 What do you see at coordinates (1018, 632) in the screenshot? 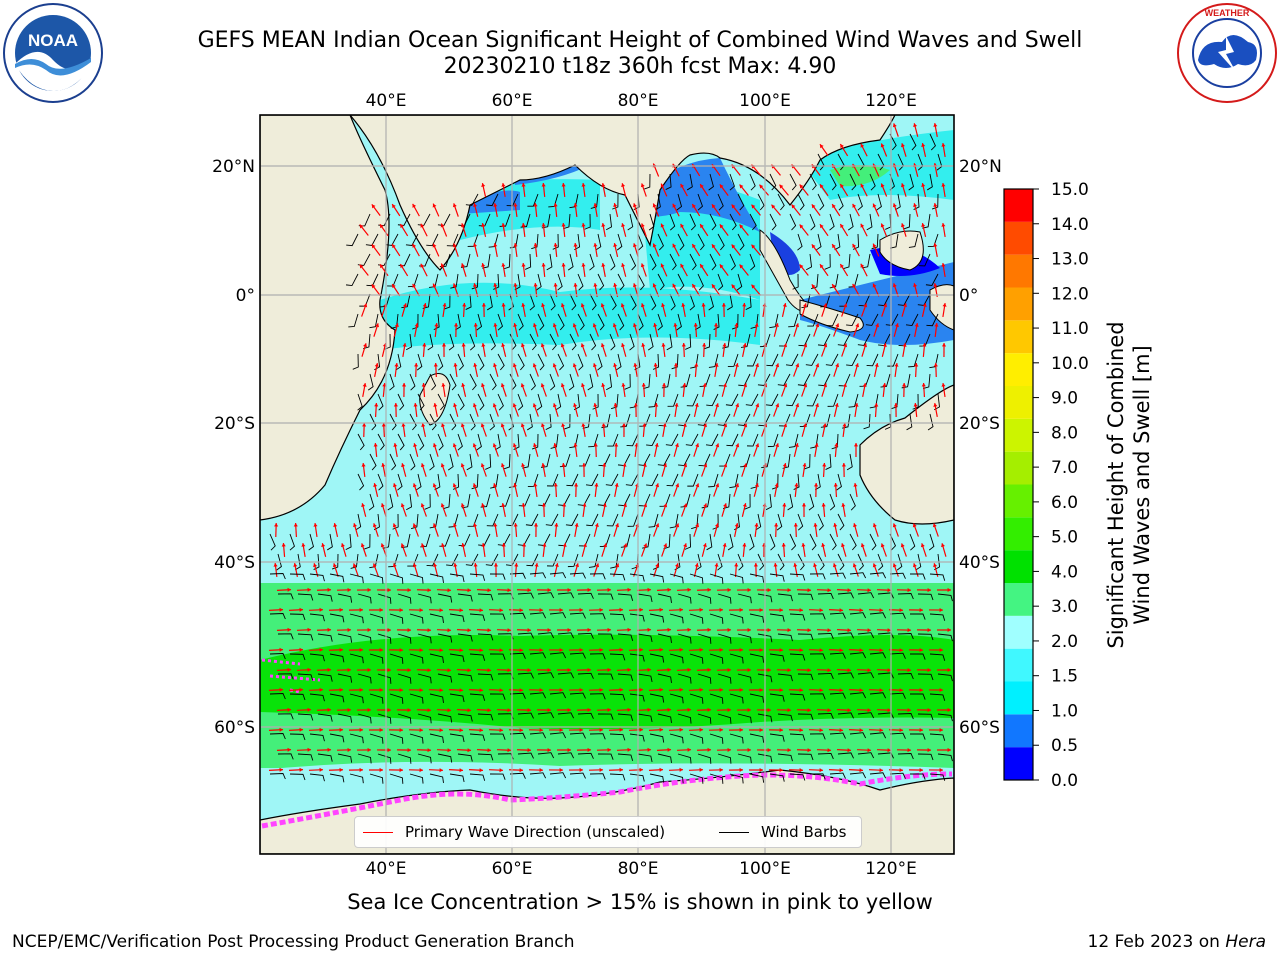
I see `colorbar-cell` at bounding box center [1018, 632].